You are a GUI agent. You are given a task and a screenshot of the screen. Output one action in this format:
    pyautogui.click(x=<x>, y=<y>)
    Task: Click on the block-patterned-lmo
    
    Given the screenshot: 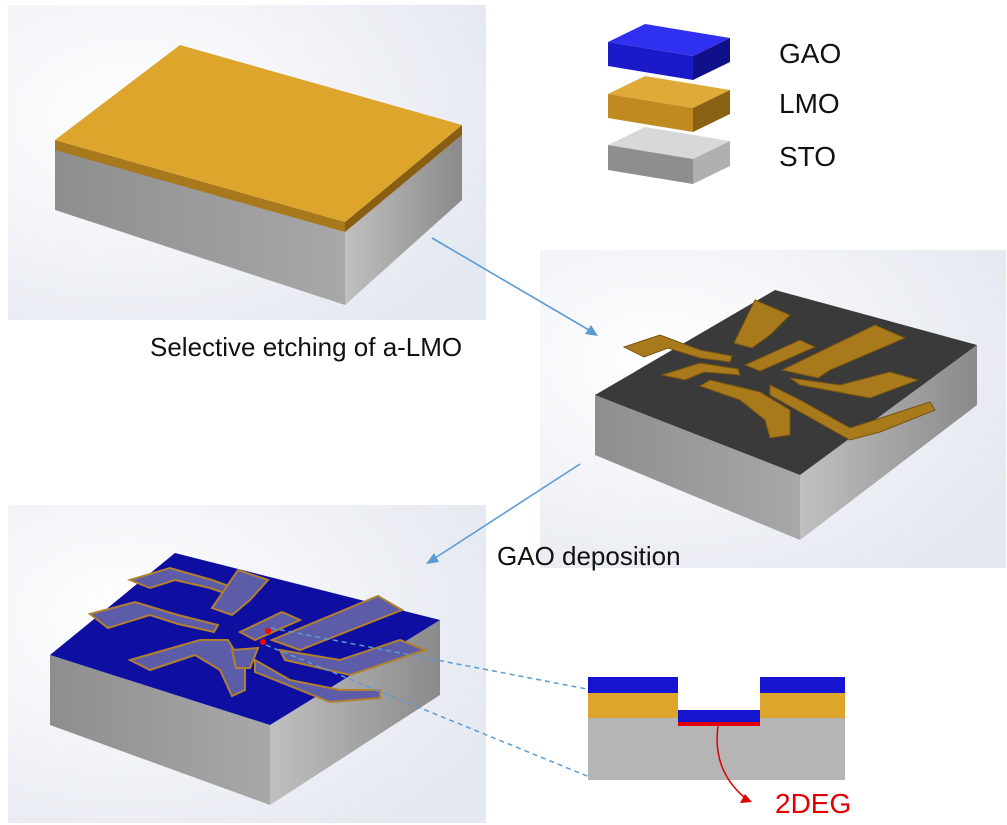 What is the action you would take?
    pyautogui.click(x=786, y=415)
    